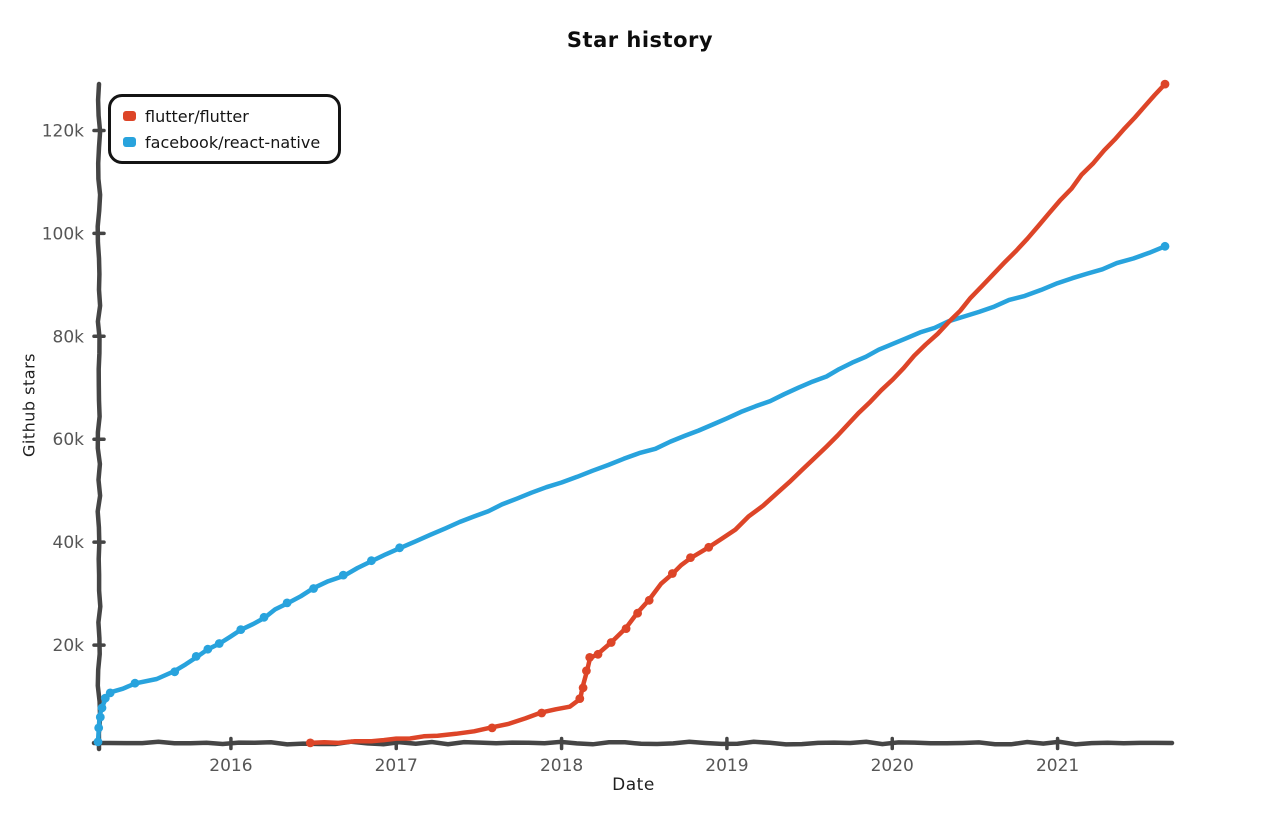  I want to click on legend-item-react-native: facebook/react-native, so click(221, 142).